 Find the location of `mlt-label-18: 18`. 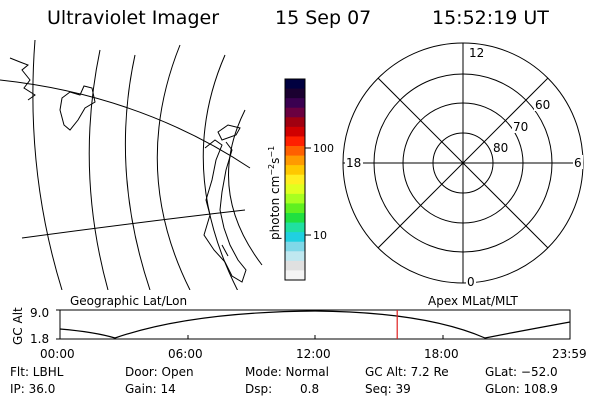

mlt-label-18: 18 is located at coordinates (353, 163).